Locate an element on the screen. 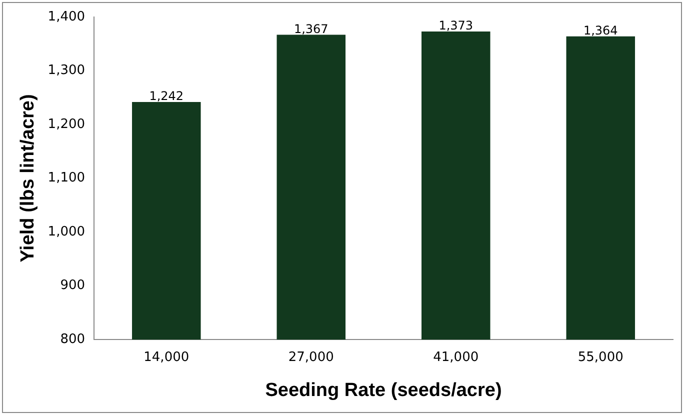 The width and height of the screenshot is (686, 417). y-axis-title: Yield (lbs lint/acre) is located at coordinates (28, 178).